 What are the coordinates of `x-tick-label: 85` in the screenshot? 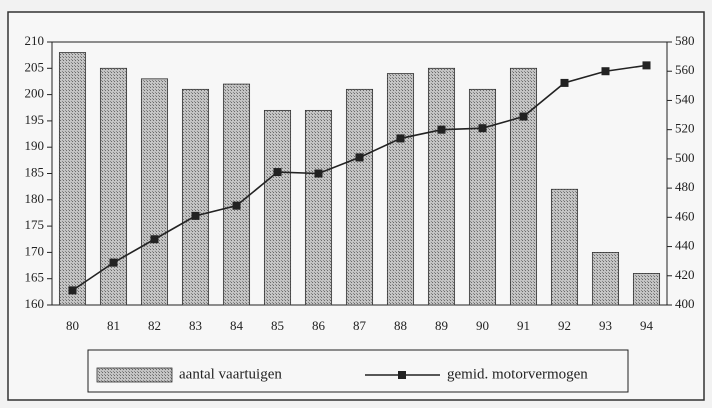 It's located at (277, 325).